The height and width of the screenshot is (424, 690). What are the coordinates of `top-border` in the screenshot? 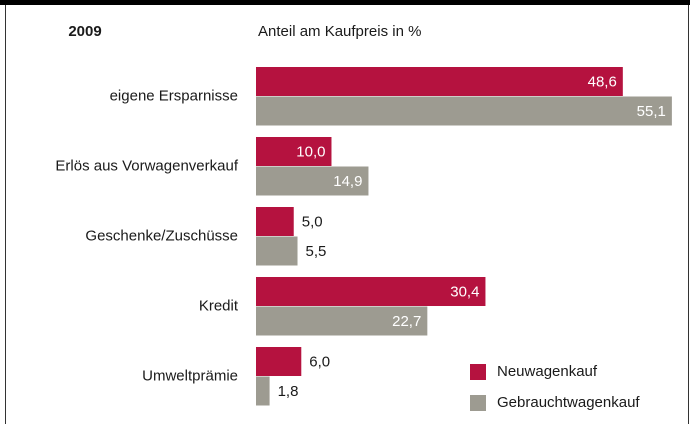 It's located at (345, 2).